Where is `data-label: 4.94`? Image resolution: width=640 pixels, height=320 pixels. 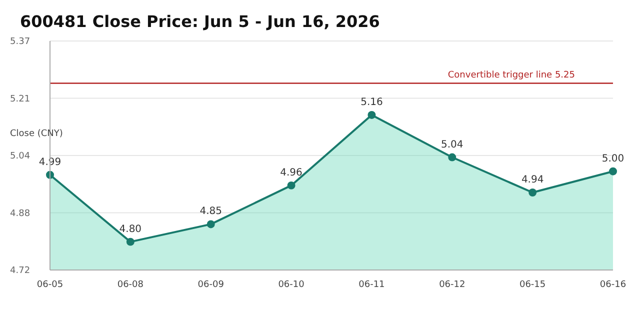 data-label: 4.94 is located at coordinates (532, 180).